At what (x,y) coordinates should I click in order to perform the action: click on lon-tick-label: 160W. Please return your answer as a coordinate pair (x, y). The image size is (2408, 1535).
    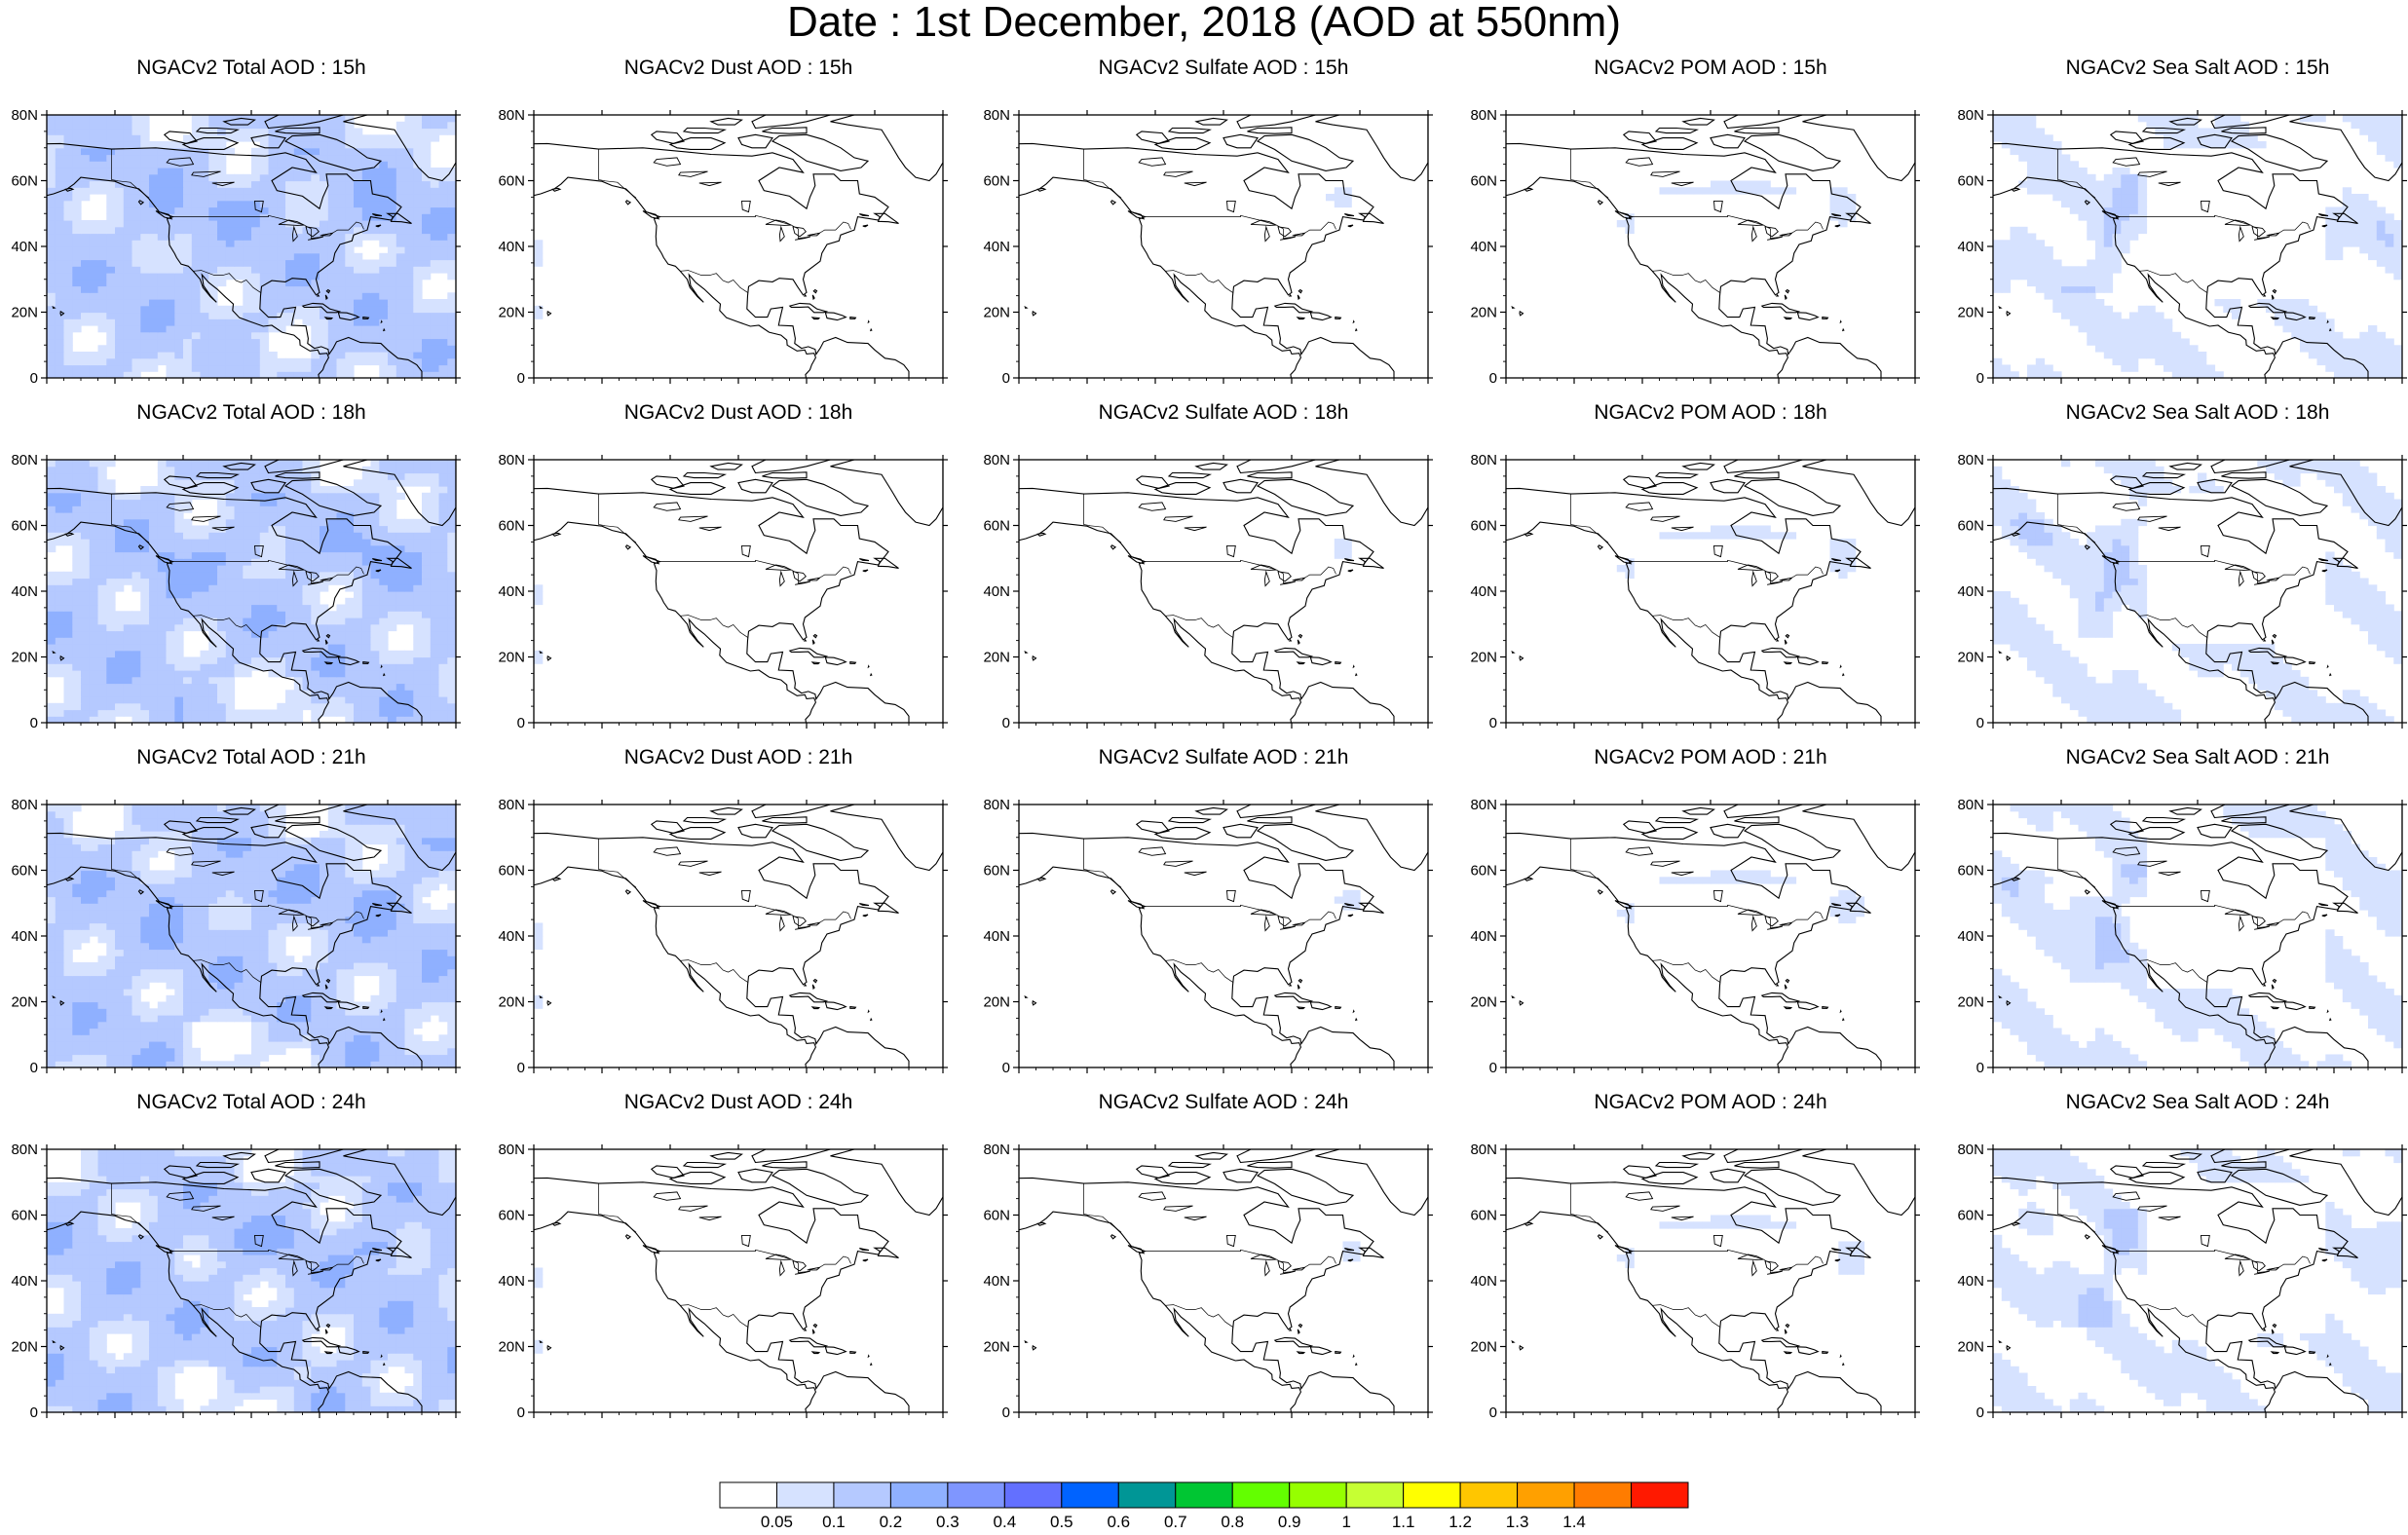
    Looking at the image, I should click on (1505, 391).